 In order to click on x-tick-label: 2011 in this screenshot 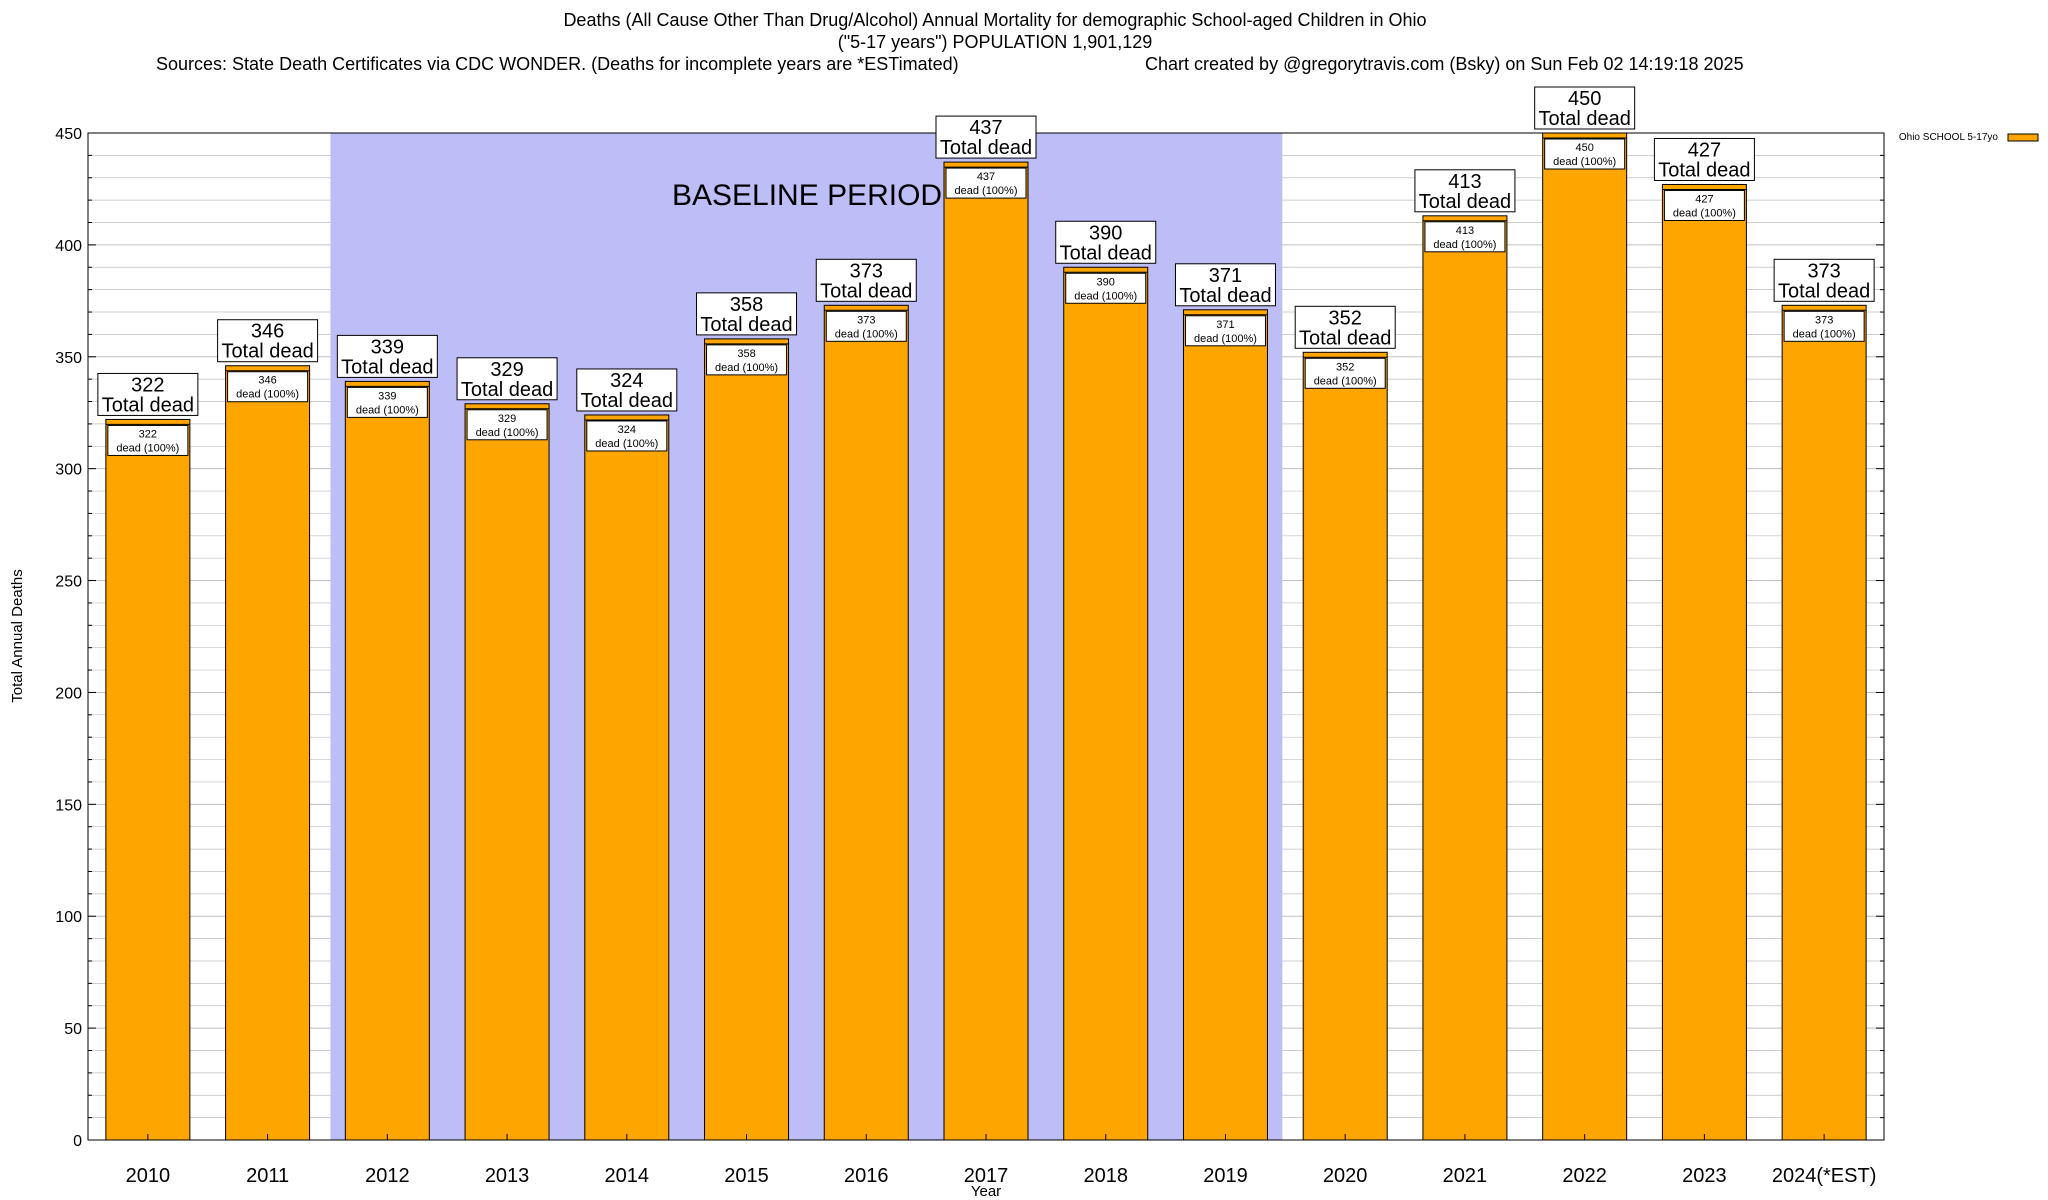, I will do `click(267, 1176)`.